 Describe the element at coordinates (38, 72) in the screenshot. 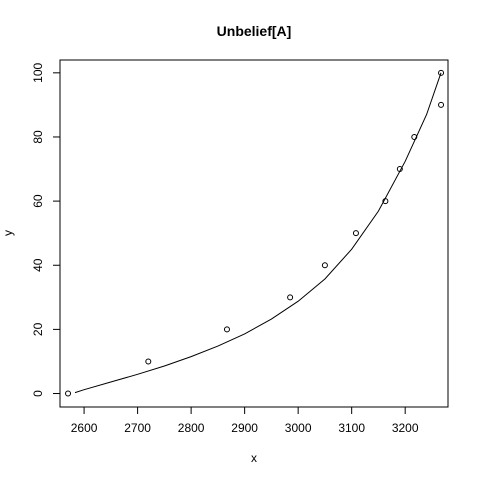

I see `y-tick-label: 100` at that location.